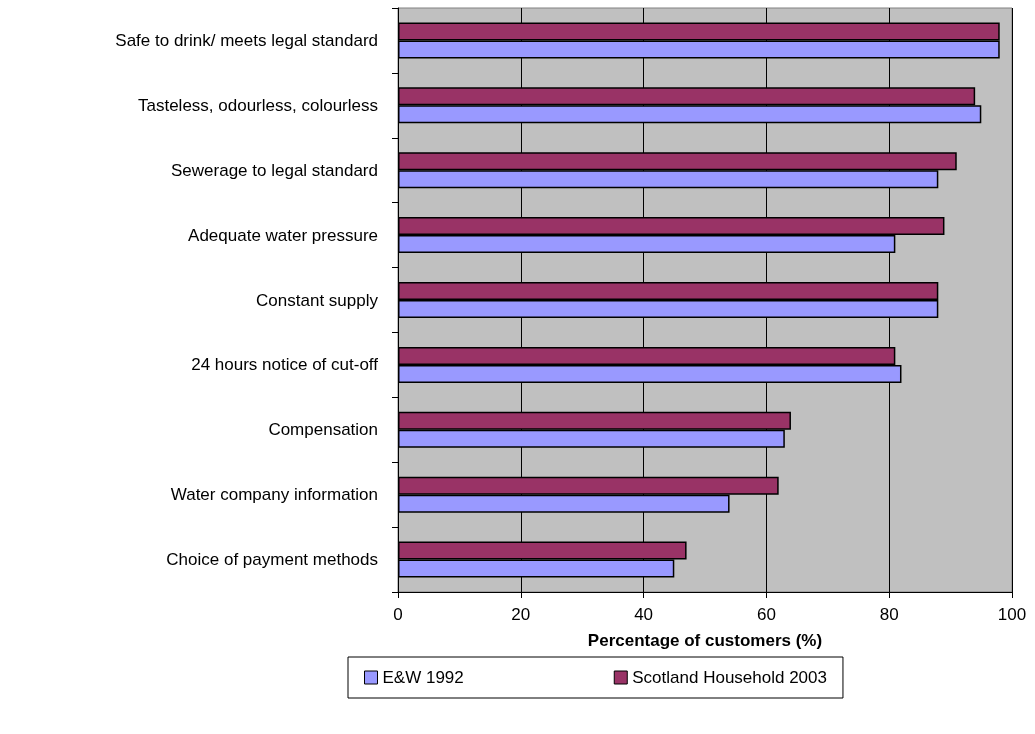 The height and width of the screenshot is (734, 1035). I want to click on y-tick-label: 24 hours notice of cut-off, so click(285, 365).